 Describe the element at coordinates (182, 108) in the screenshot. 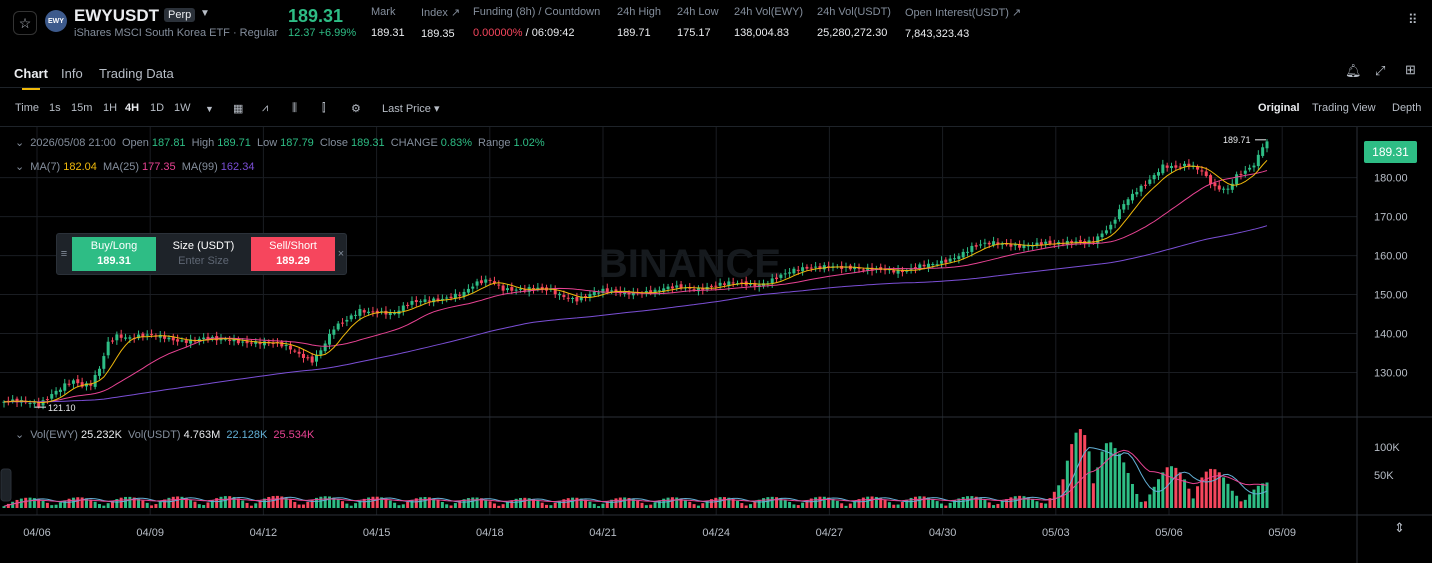

I see `interval-1w: 1W` at that location.